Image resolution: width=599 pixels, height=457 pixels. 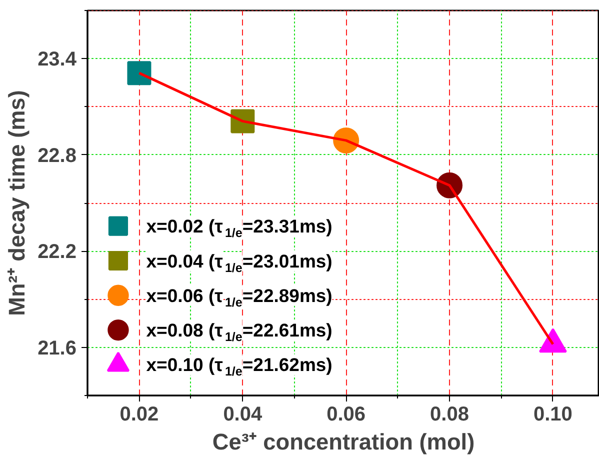 What do you see at coordinates (243, 415) in the screenshot?
I see `x-tick-label: 0.04` at bounding box center [243, 415].